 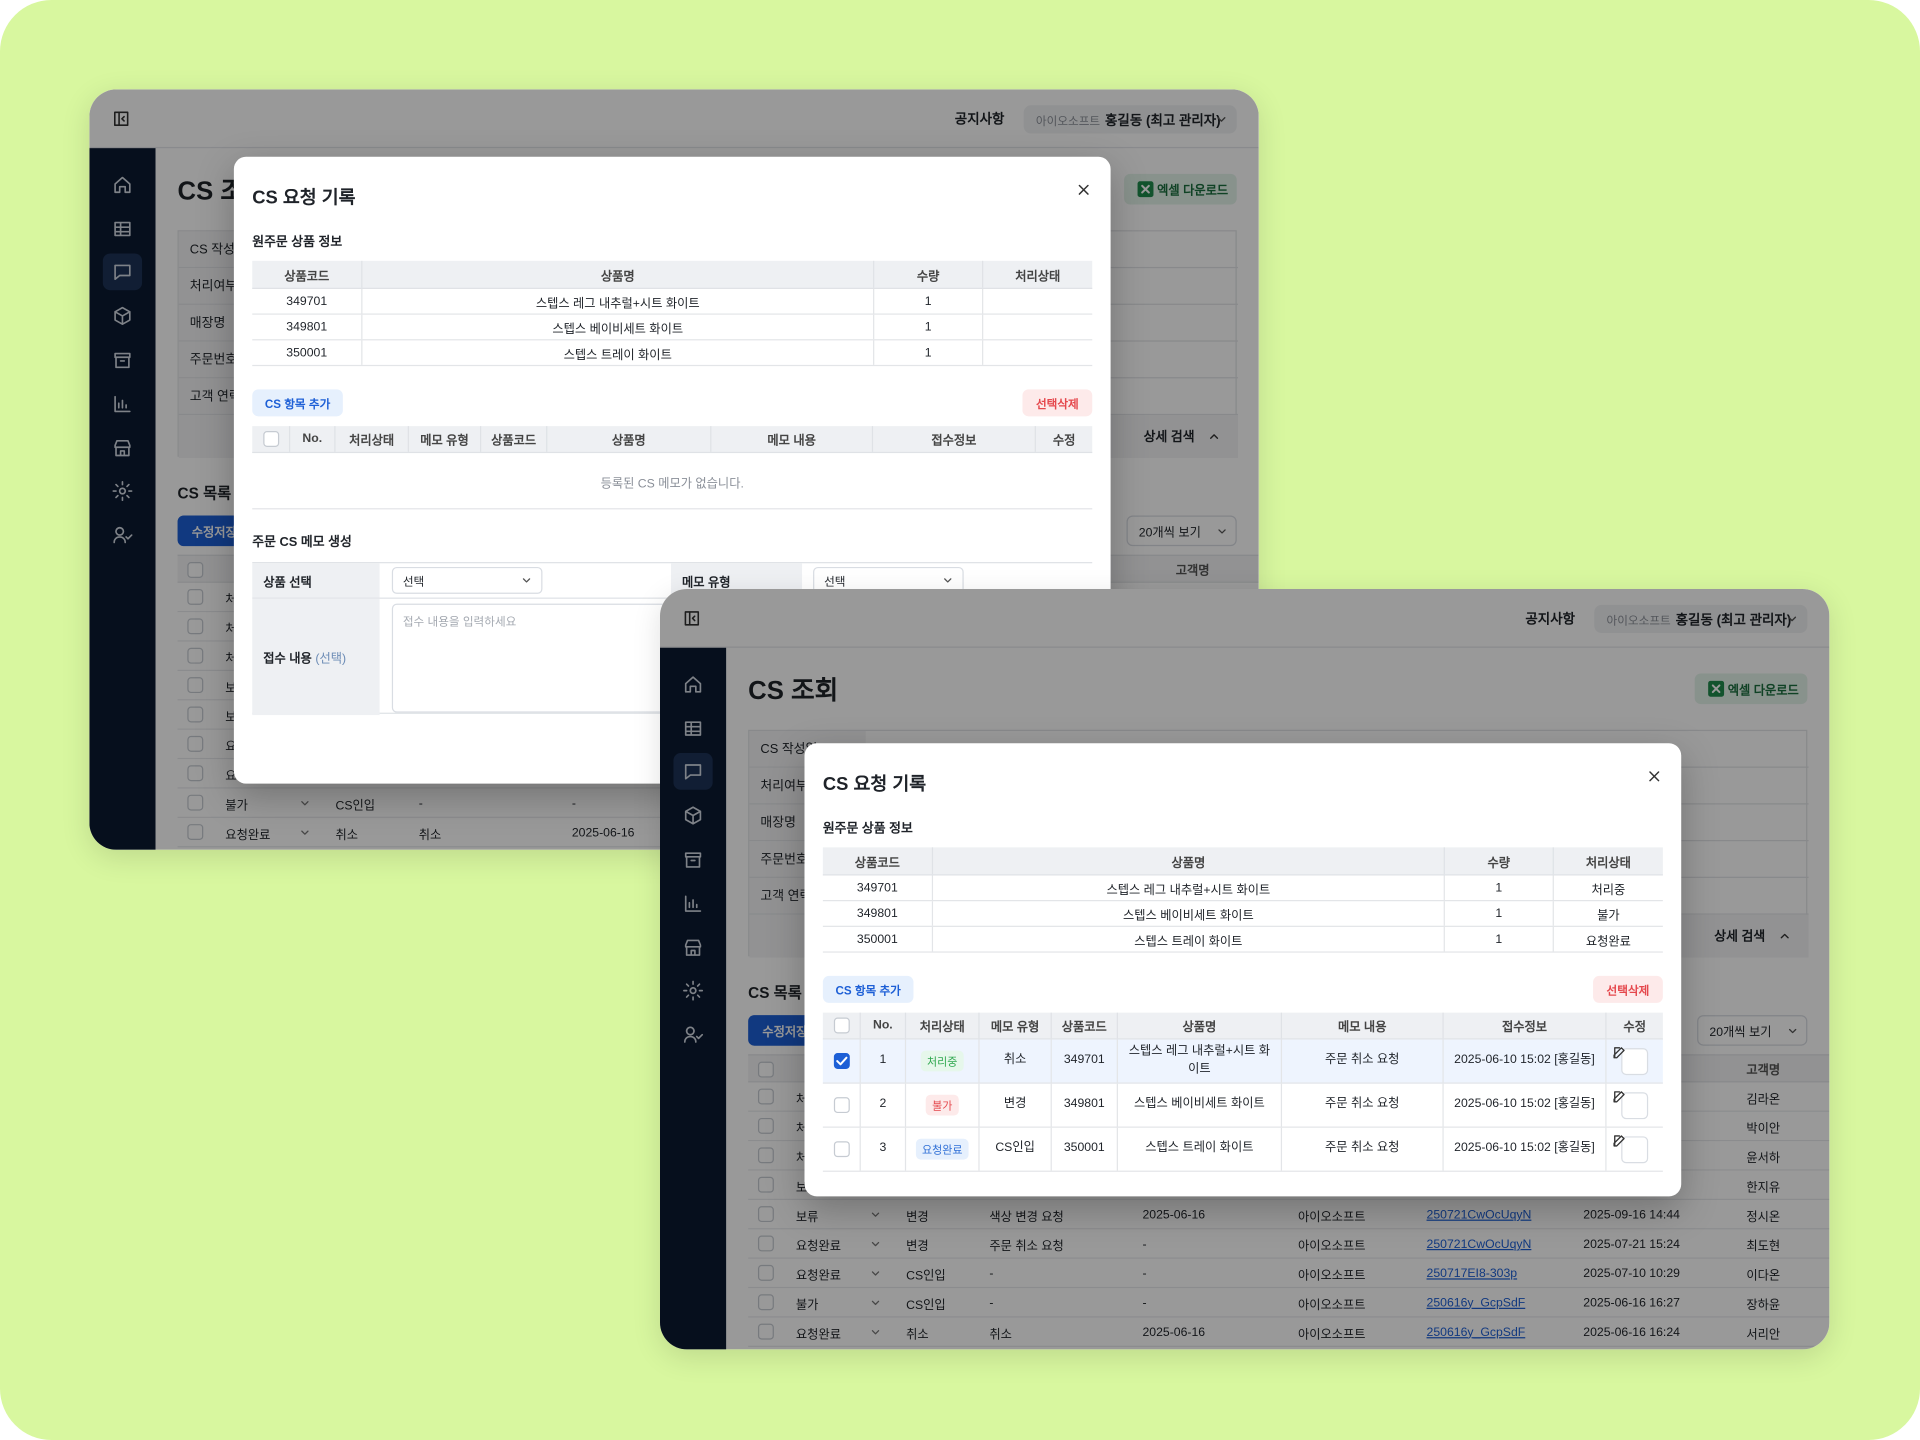 I want to click on cs-product-name: 스텝스 레그 내추럴+시트 화이트, so click(x=1198, y=1061).